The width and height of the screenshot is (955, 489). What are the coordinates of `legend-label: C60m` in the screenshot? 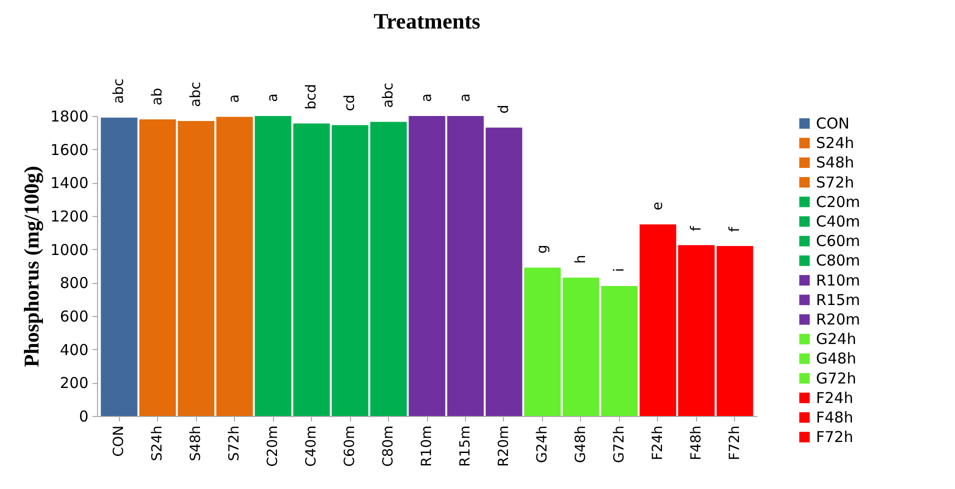 It's located at (838, 241).